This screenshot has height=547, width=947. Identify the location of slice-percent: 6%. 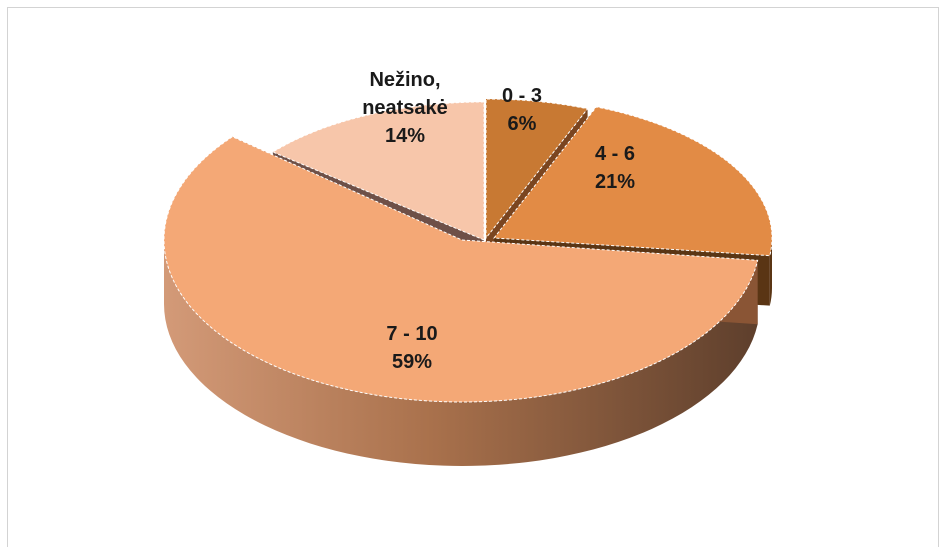
(522, 124).